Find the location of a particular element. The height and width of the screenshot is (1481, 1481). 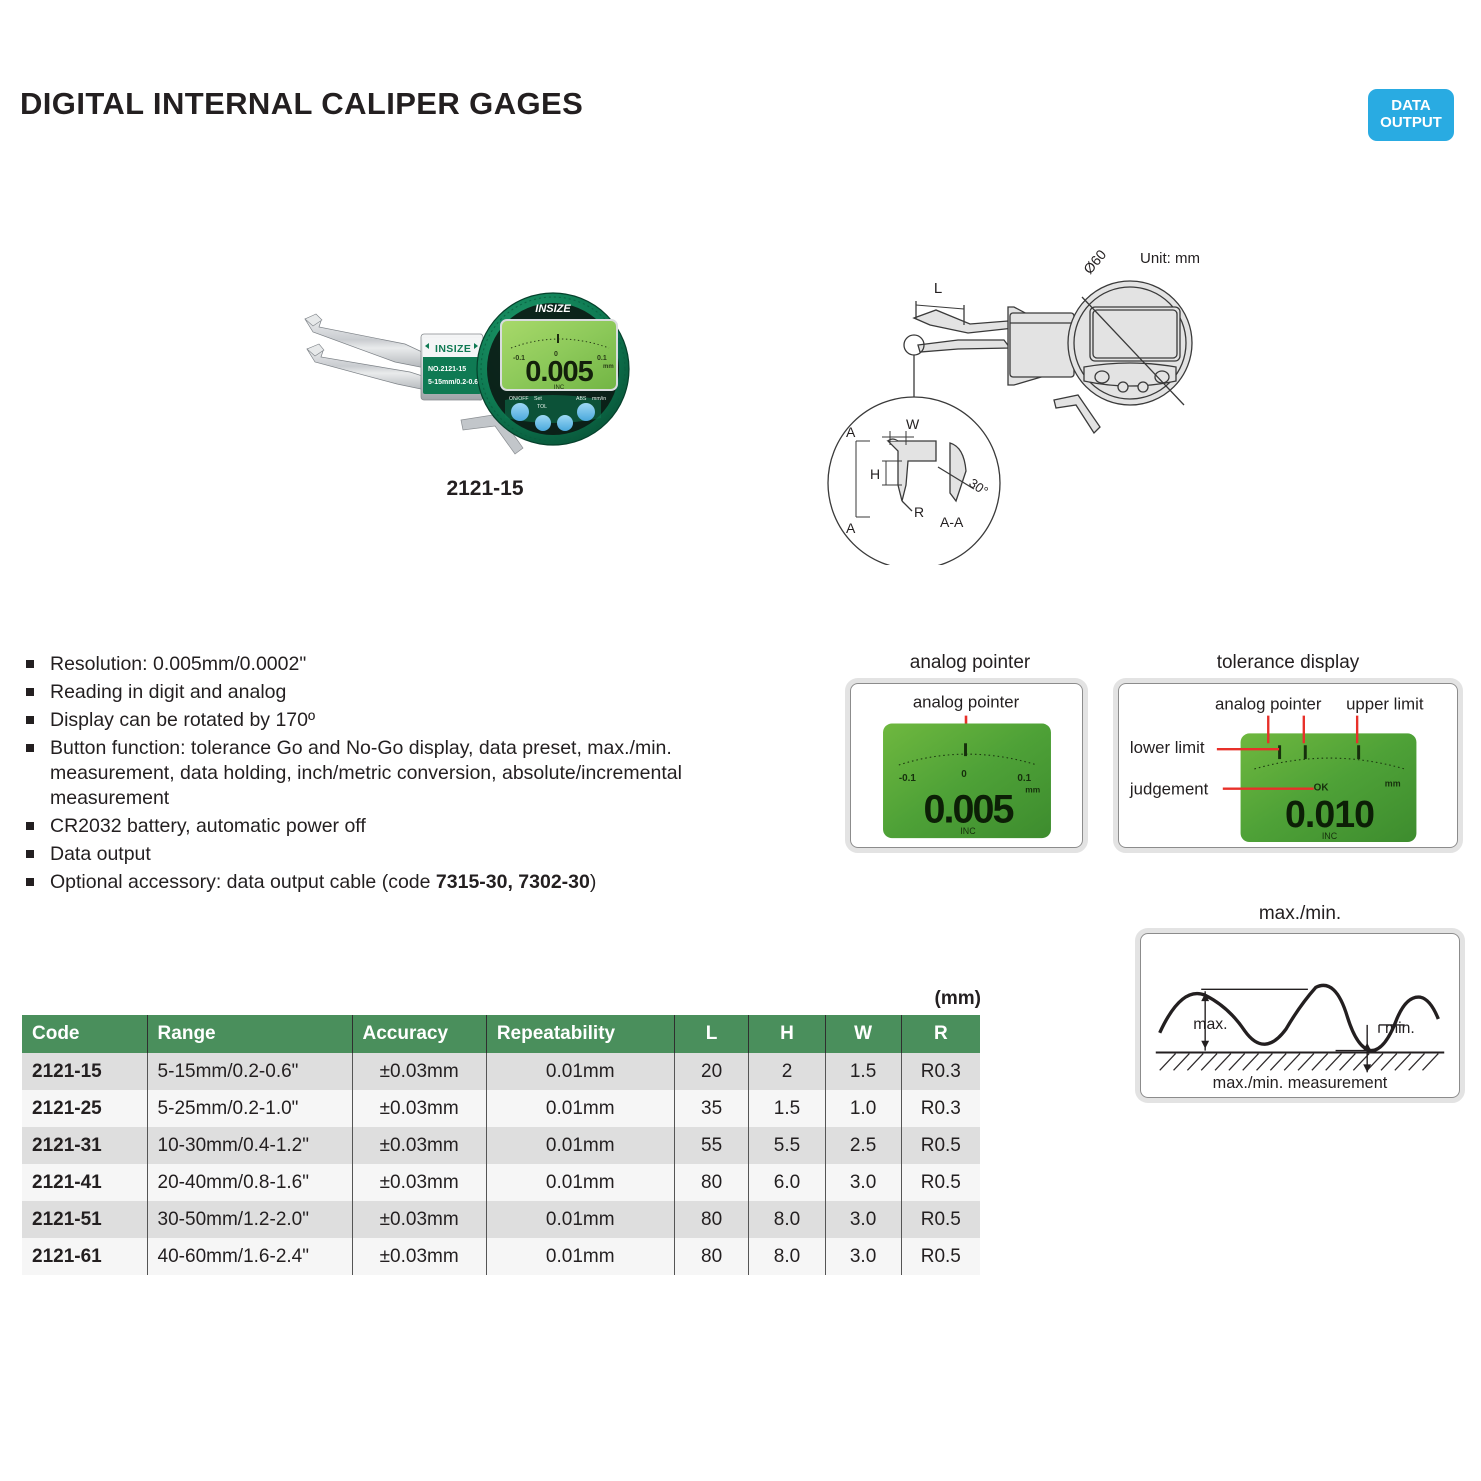

cell-code: 2121-15 is located at coordinates (85, 1071).